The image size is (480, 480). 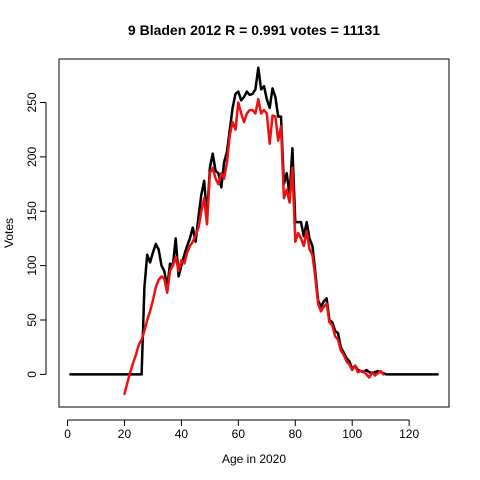 What do you see at coordinates (32, 211) in the screenshot?
I see `y-tick-label: 150` at bounding box center [32, 211].